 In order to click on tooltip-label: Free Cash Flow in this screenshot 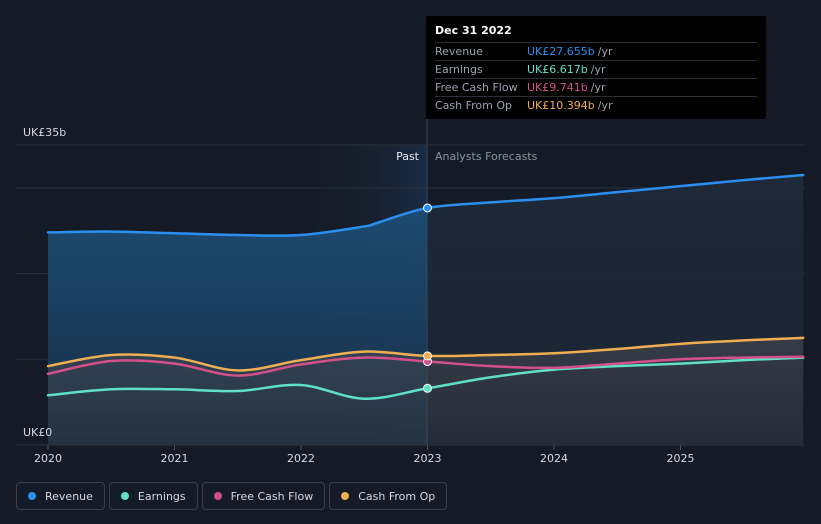, I will do `click(476, 87)`.